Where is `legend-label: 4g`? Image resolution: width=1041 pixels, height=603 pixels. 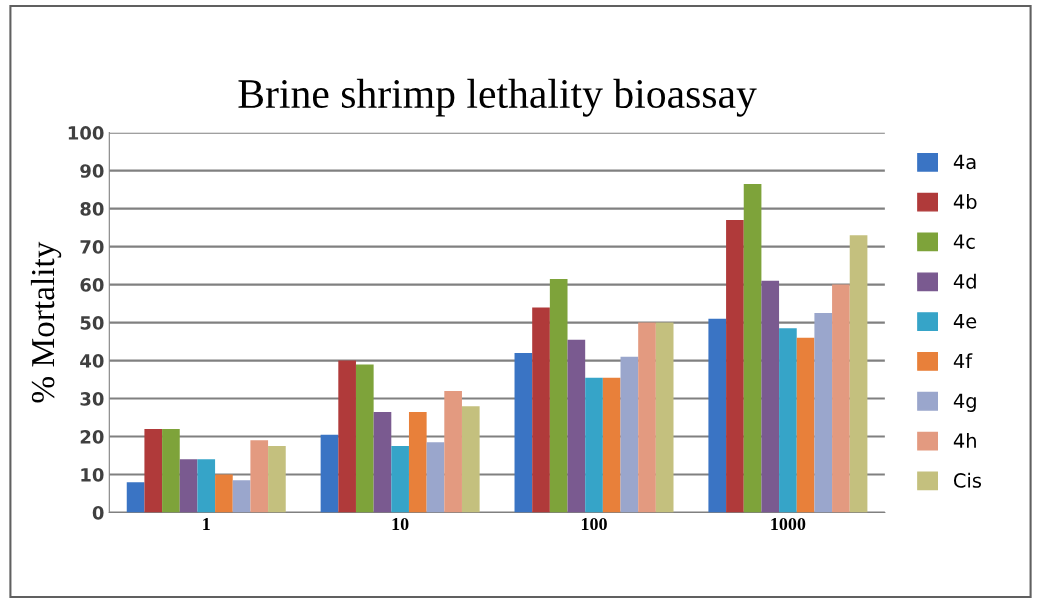 legend-label: 4g is located at coordinates (964, 402).